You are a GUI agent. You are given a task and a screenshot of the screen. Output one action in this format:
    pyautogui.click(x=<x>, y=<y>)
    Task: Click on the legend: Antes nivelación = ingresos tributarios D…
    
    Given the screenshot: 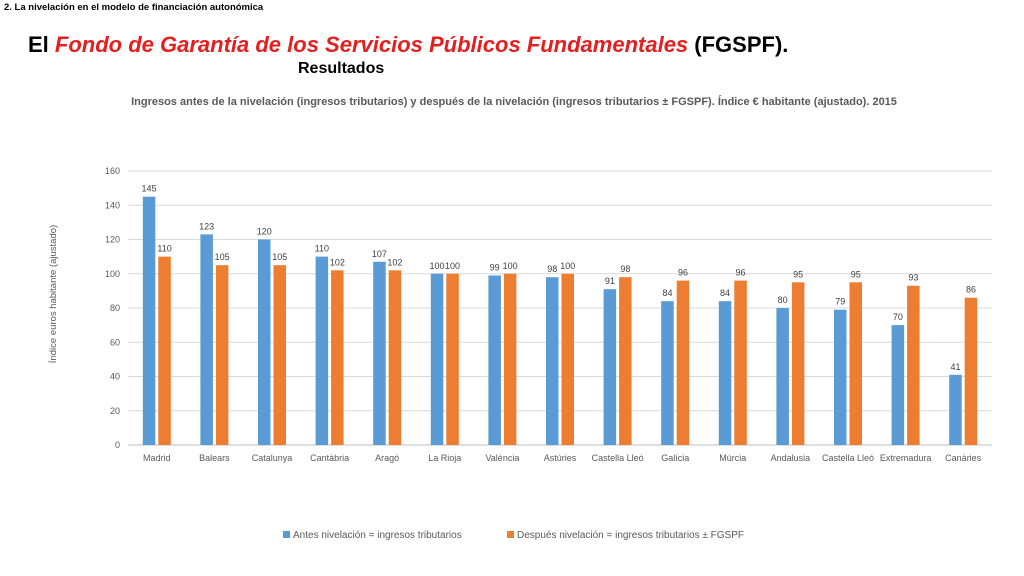 What is the action you would take?
    pyautogui.click(x=513, y=535)
    